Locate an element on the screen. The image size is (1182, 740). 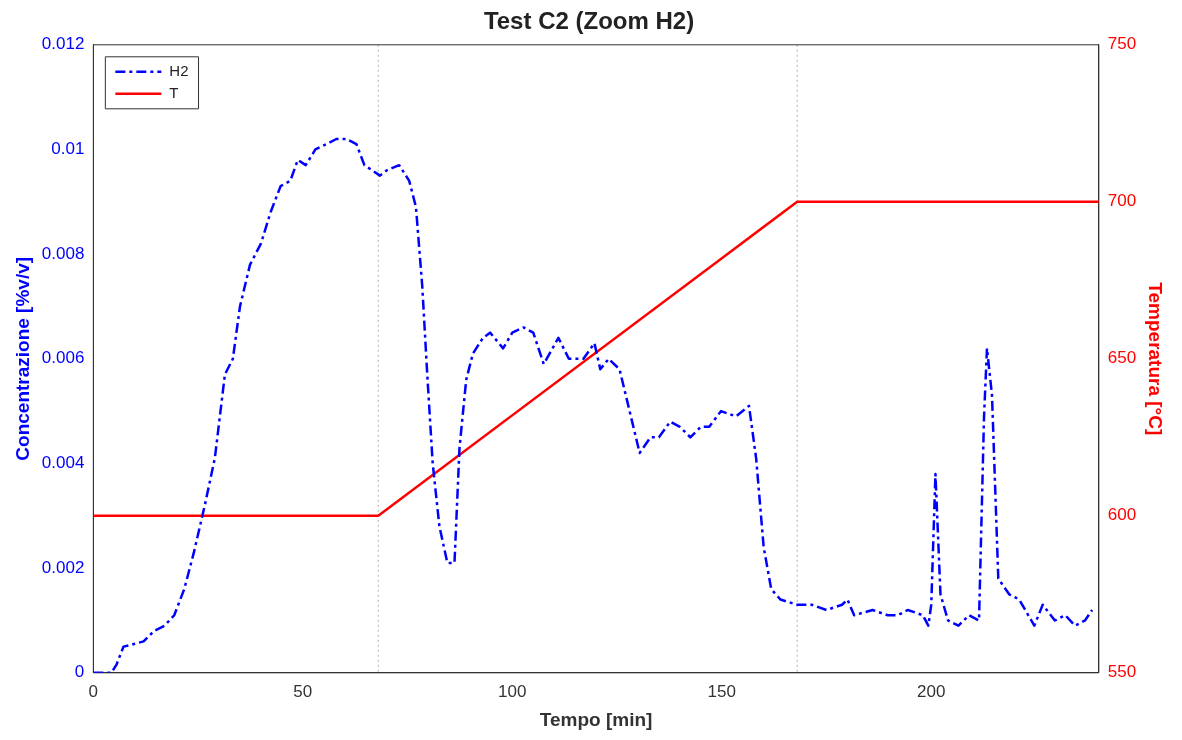
x-tick-label: 50 is located at coordinates (303, 691).